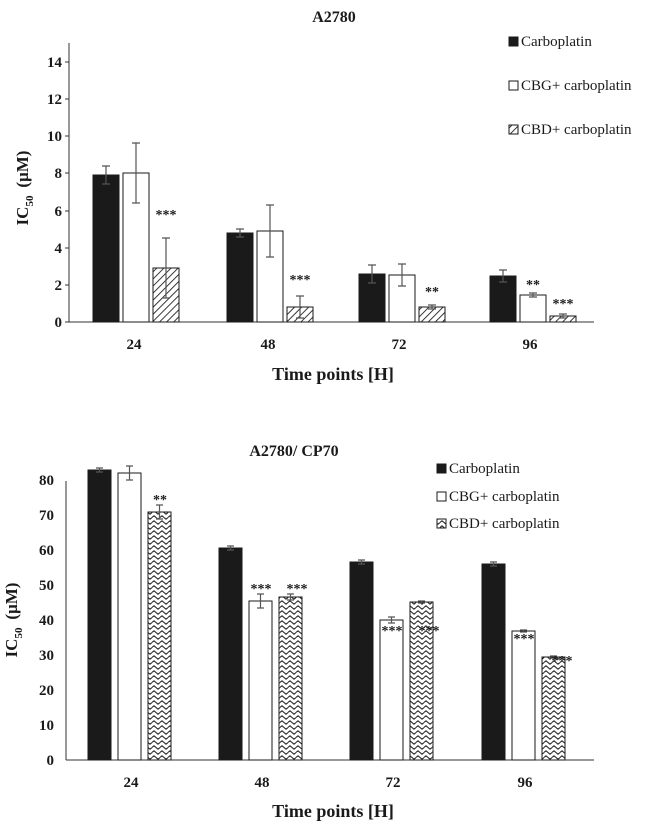 The image size is (664, 825). Describe the element at coordinates (59, 286) in the screenshot. I see `y-tick-label: 2` at that location.